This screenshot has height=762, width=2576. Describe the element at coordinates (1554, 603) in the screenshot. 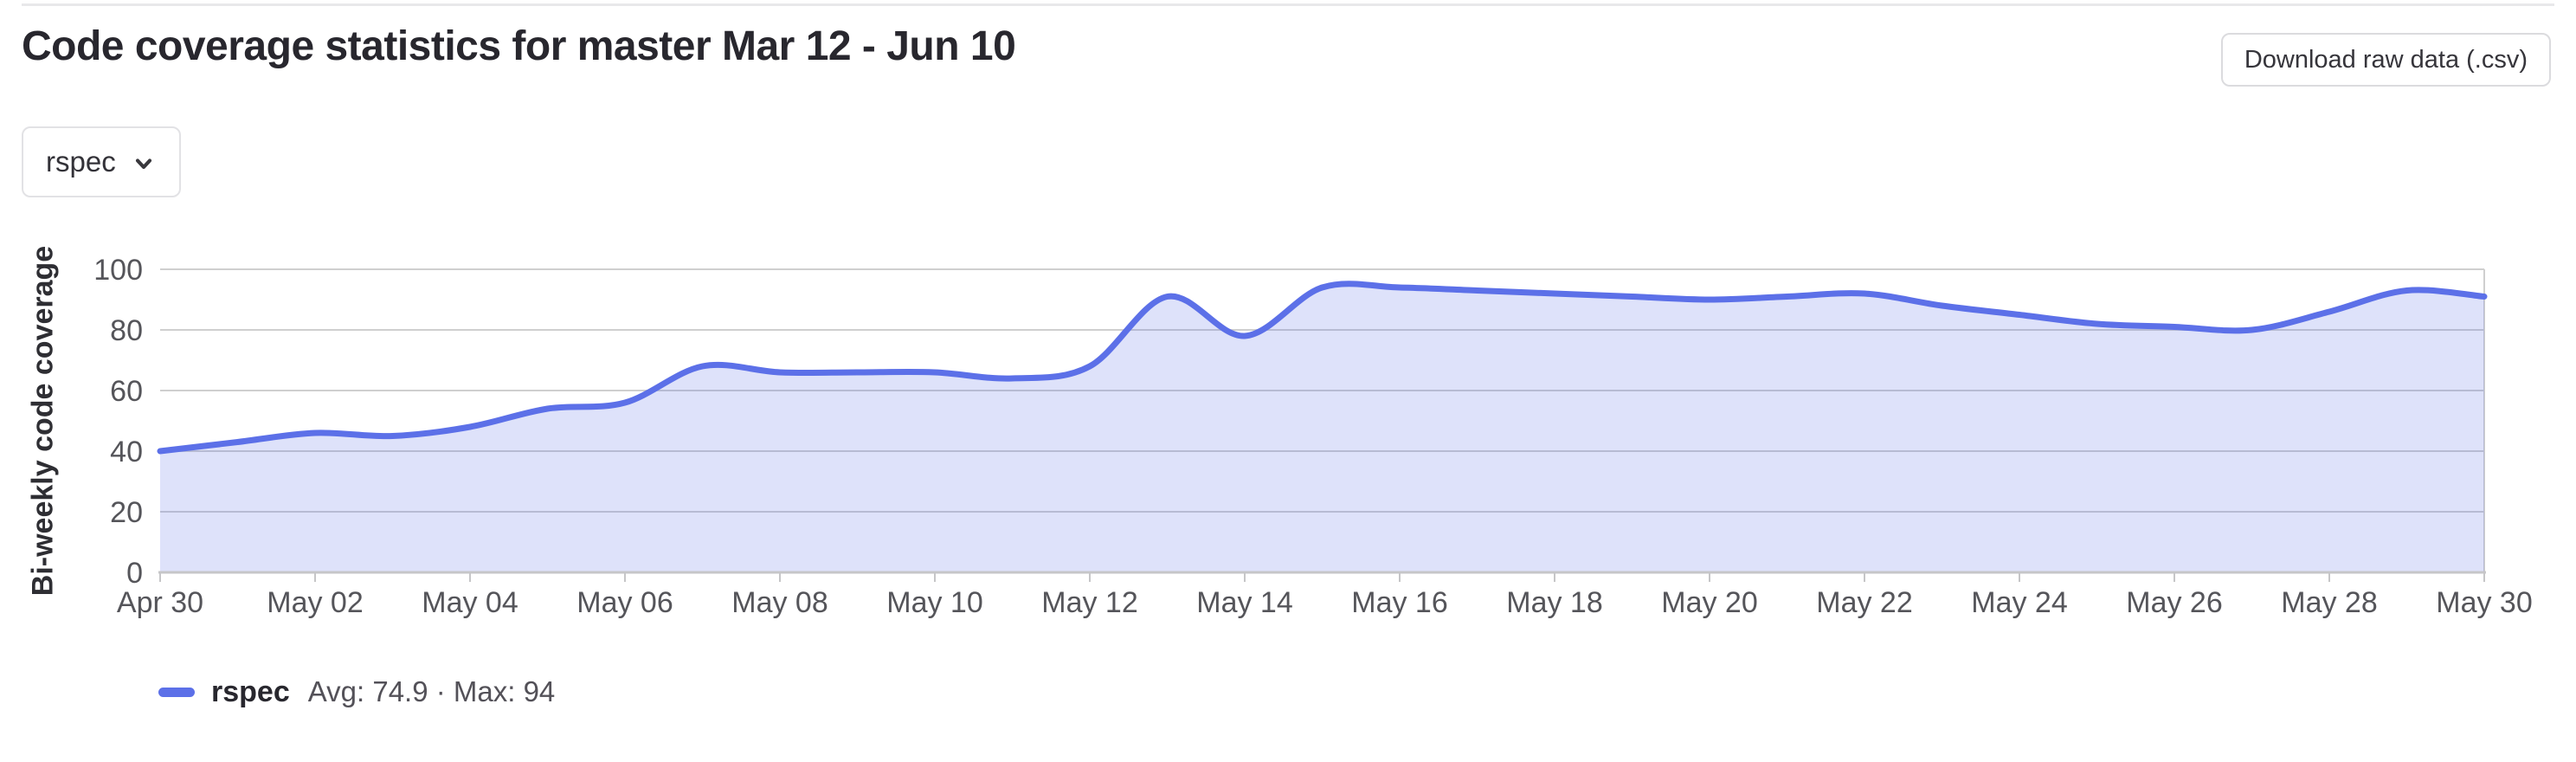

I see `x-axis-tick-label: May 18` at that location.